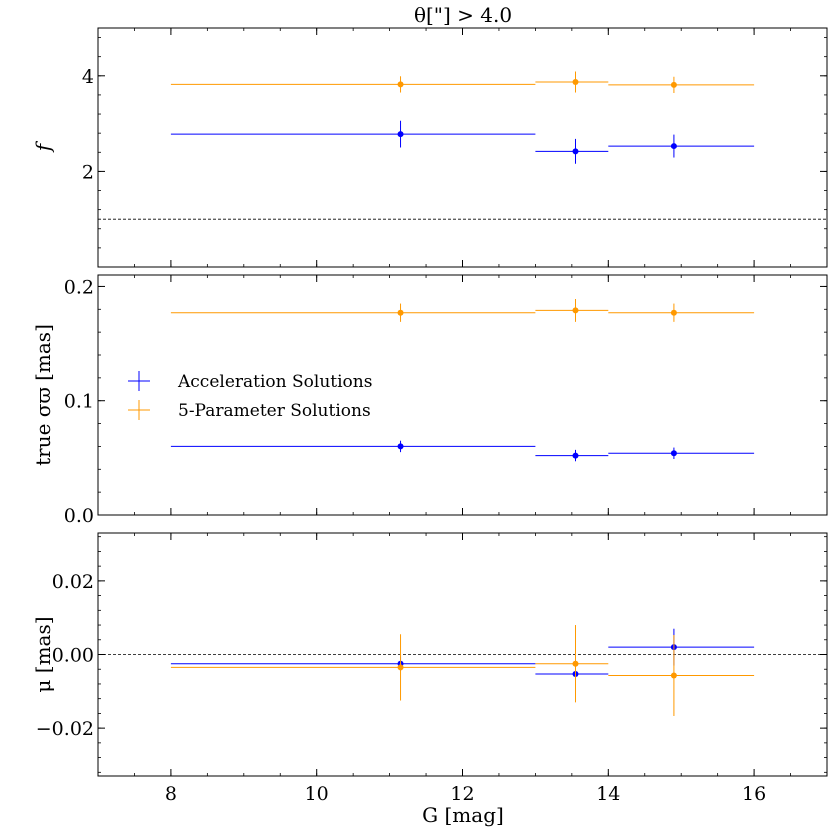 The height and width of the screenshot is (831, 831). Describe the element at coordinates (73, 656) in the screenshot. I see `y-tick-label: 0.00` at that location.